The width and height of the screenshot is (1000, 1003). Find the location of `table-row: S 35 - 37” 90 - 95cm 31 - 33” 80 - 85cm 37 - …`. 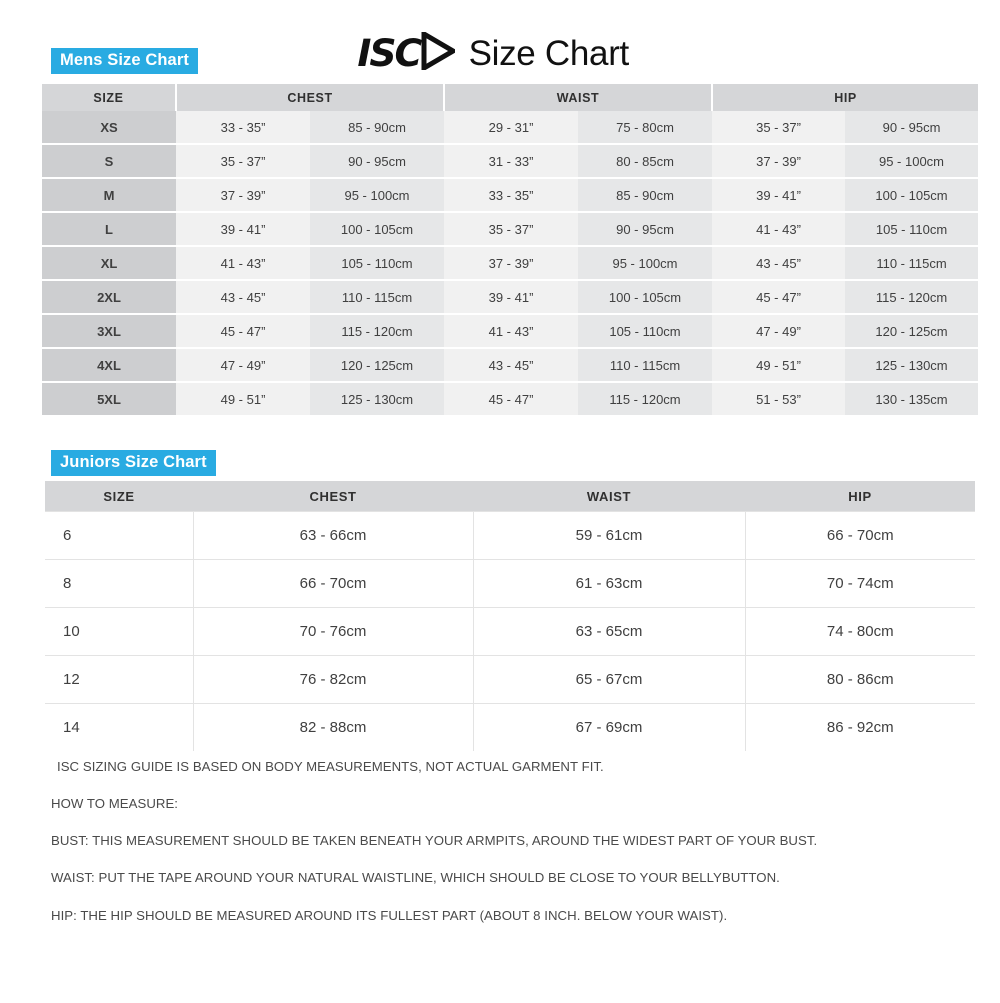

table-row: S 35 - 37” 90 - 95cm 31 - 33” 80 - 85cm 37 - … is located at coordinates (510, 161).